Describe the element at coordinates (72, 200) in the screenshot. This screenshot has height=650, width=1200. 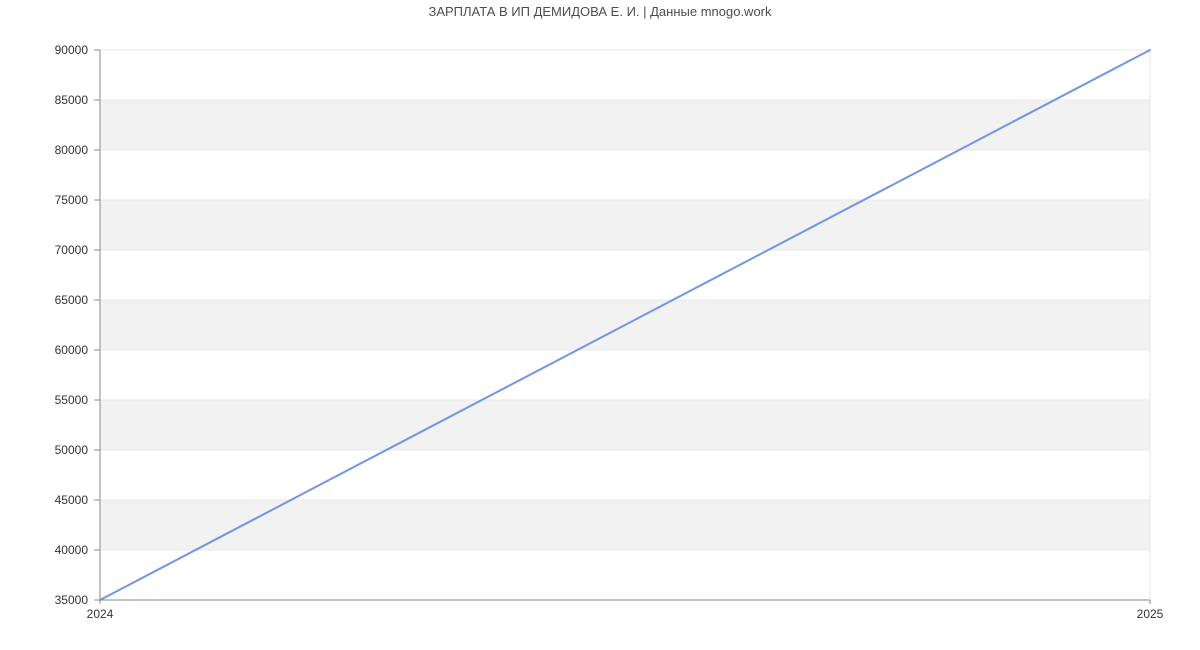
I see `y-tick-label: 75000` at that location.